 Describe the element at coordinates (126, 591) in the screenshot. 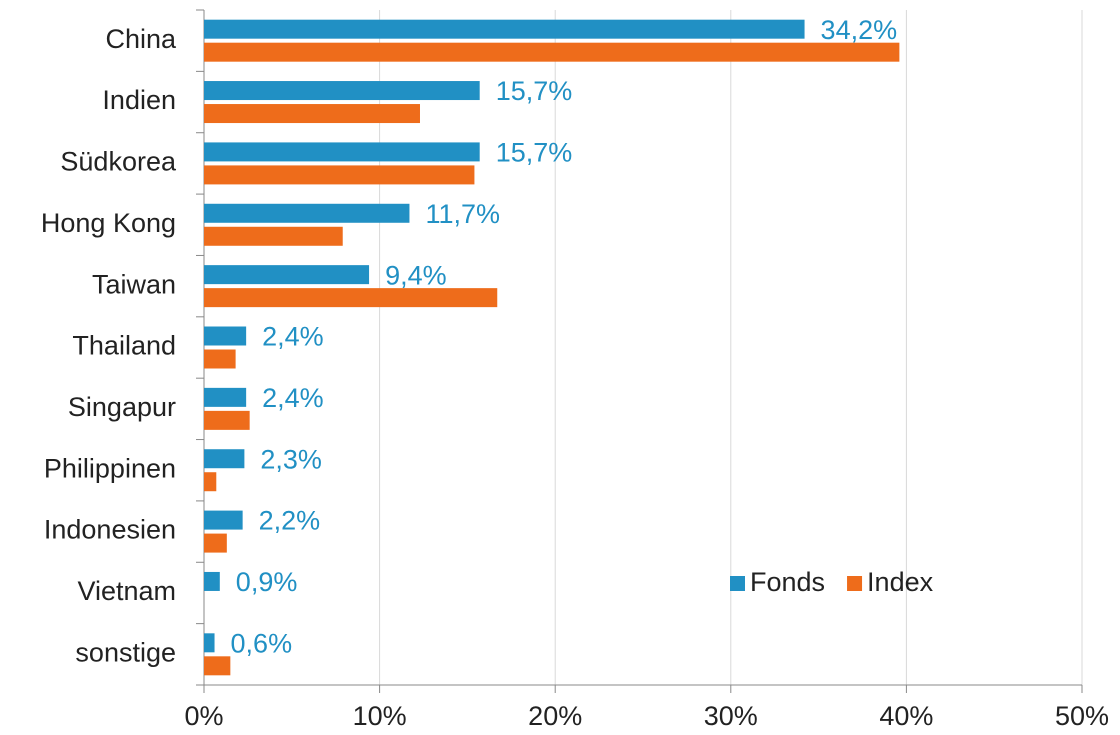

I see `y-tick-label: Vietnam` at that location.